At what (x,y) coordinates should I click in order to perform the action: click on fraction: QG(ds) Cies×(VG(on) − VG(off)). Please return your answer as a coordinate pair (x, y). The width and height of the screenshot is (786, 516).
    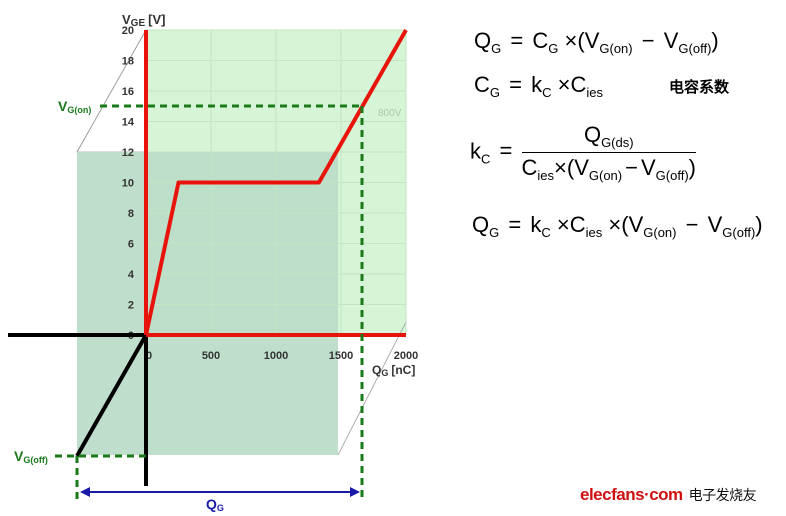
    Looking at the image, I should click on (609, 152).